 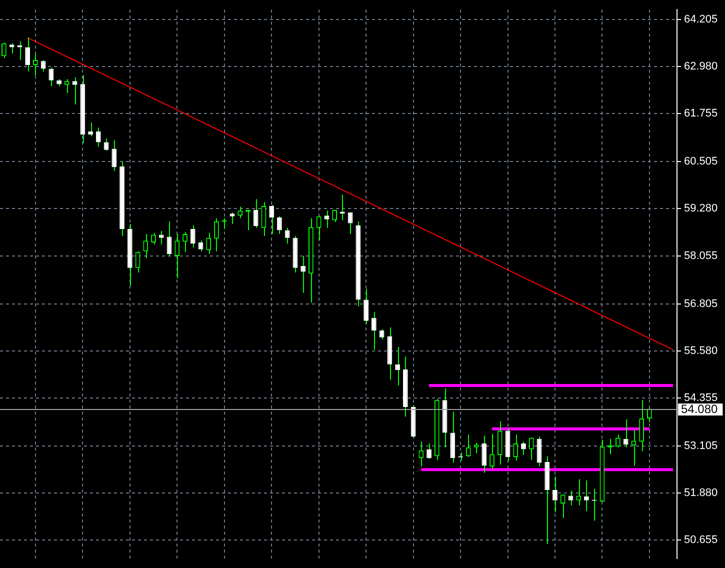 I want to click on y-tick-label: 53.105, so click(x=701, y=446).